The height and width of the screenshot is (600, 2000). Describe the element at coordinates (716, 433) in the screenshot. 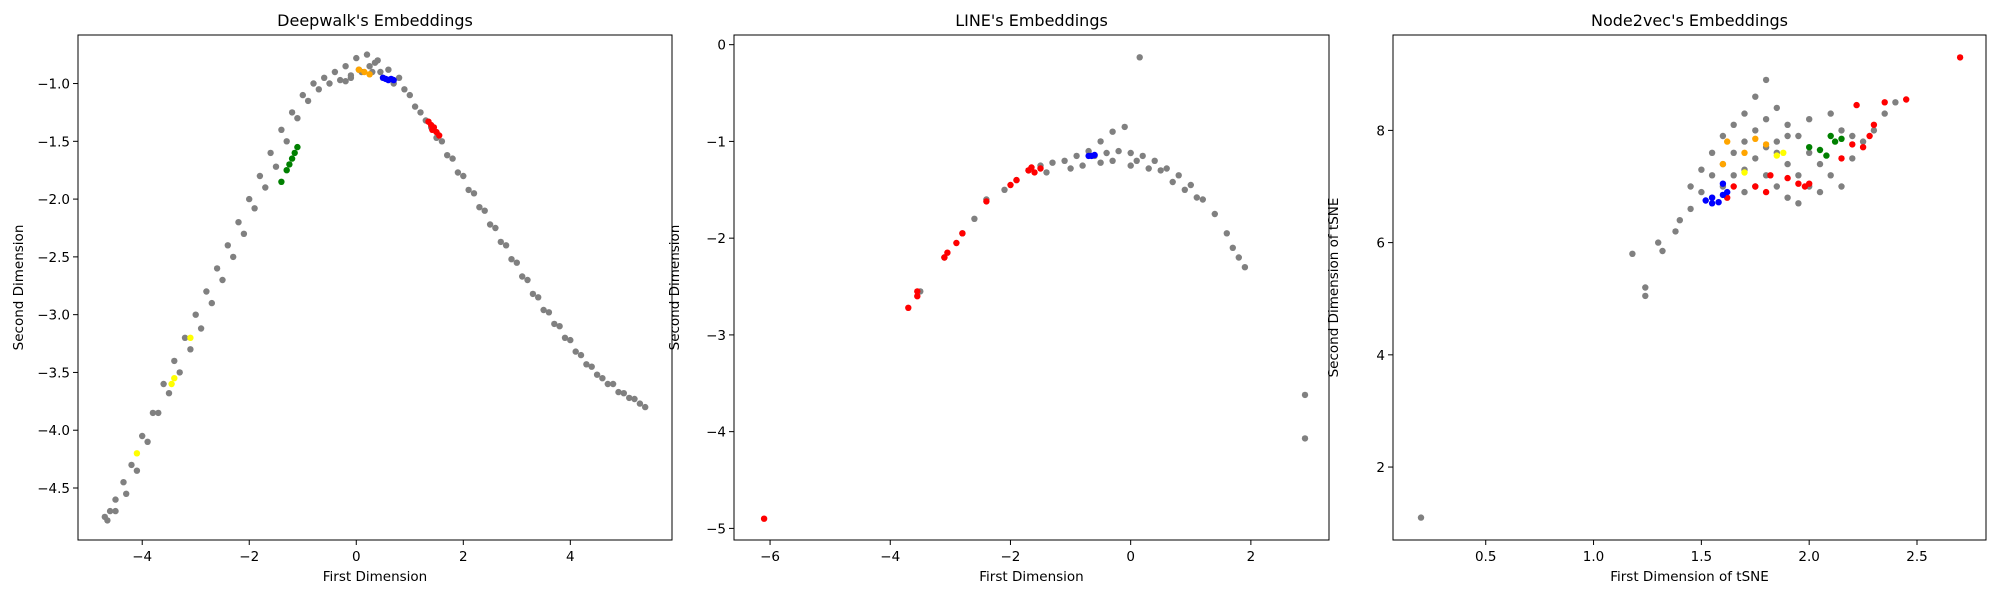

I see `line-ytick-label-1: −4` at that location.